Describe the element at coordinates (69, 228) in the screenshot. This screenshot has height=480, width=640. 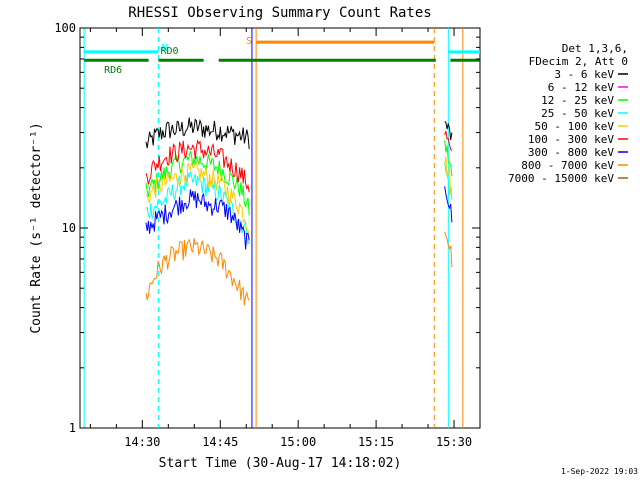
I see `y-tick-label: 10` at that location.